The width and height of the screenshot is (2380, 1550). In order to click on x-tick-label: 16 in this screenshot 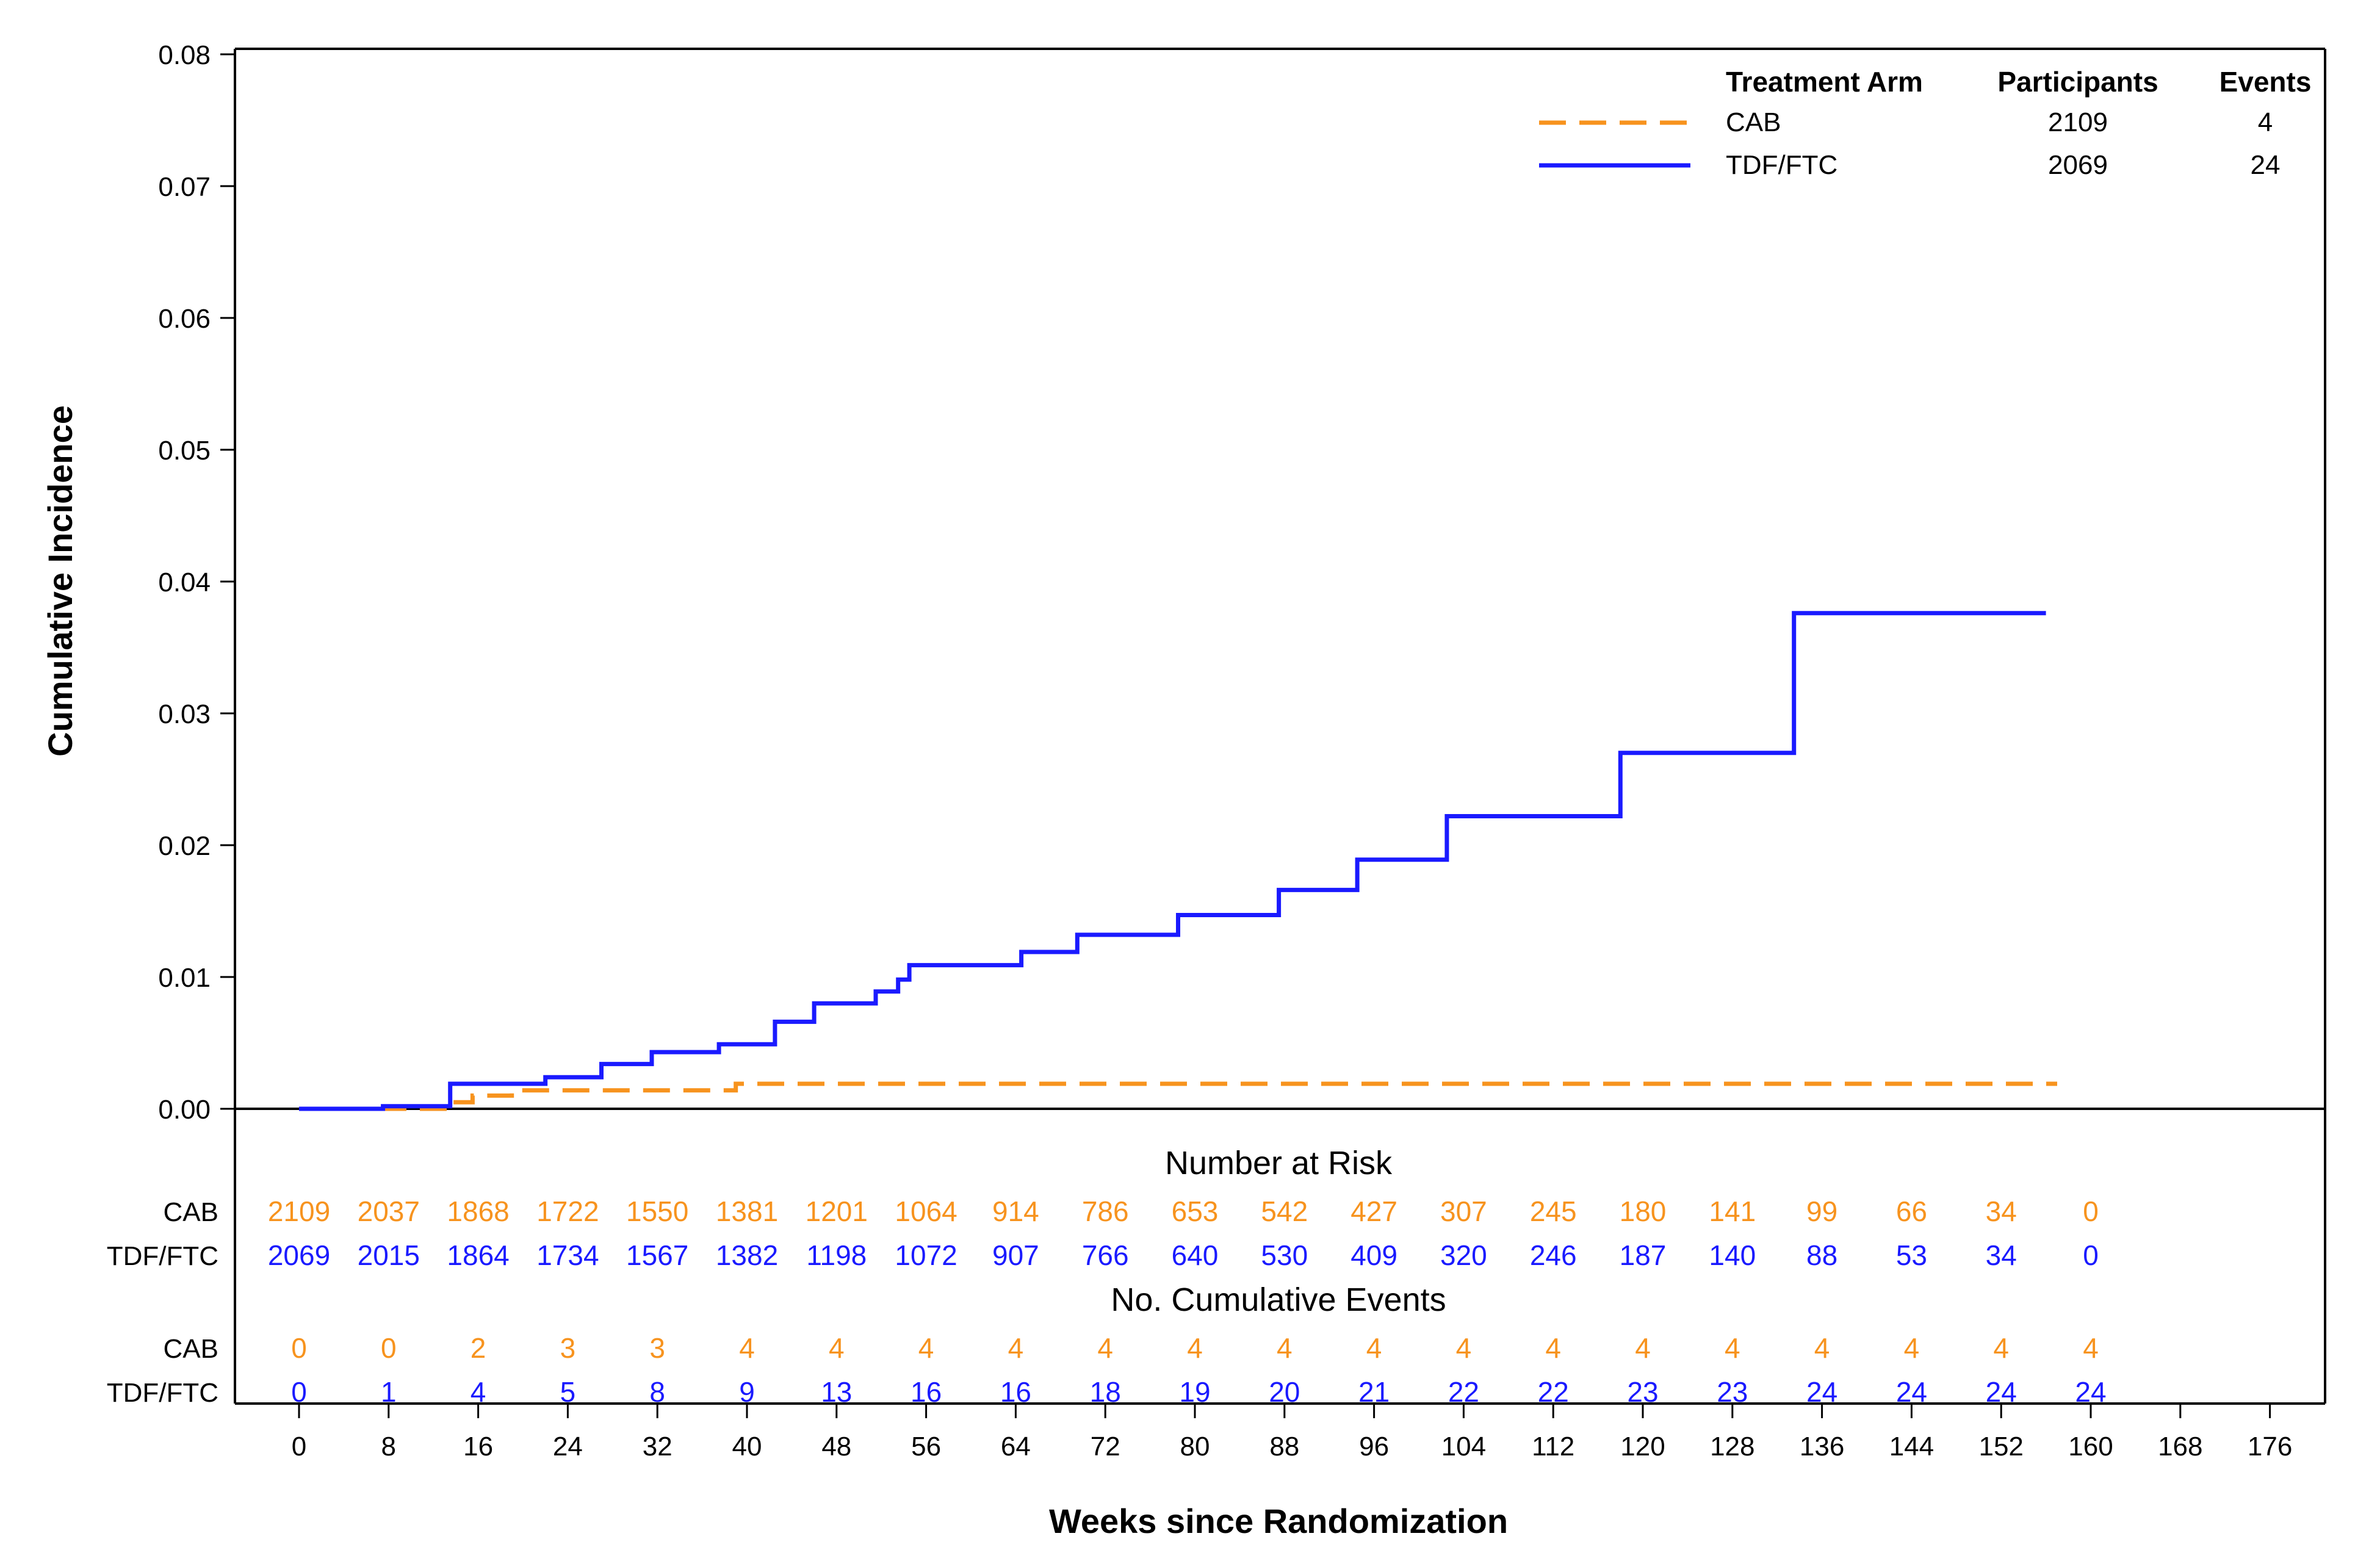, I will do `click(478, 1447)`.